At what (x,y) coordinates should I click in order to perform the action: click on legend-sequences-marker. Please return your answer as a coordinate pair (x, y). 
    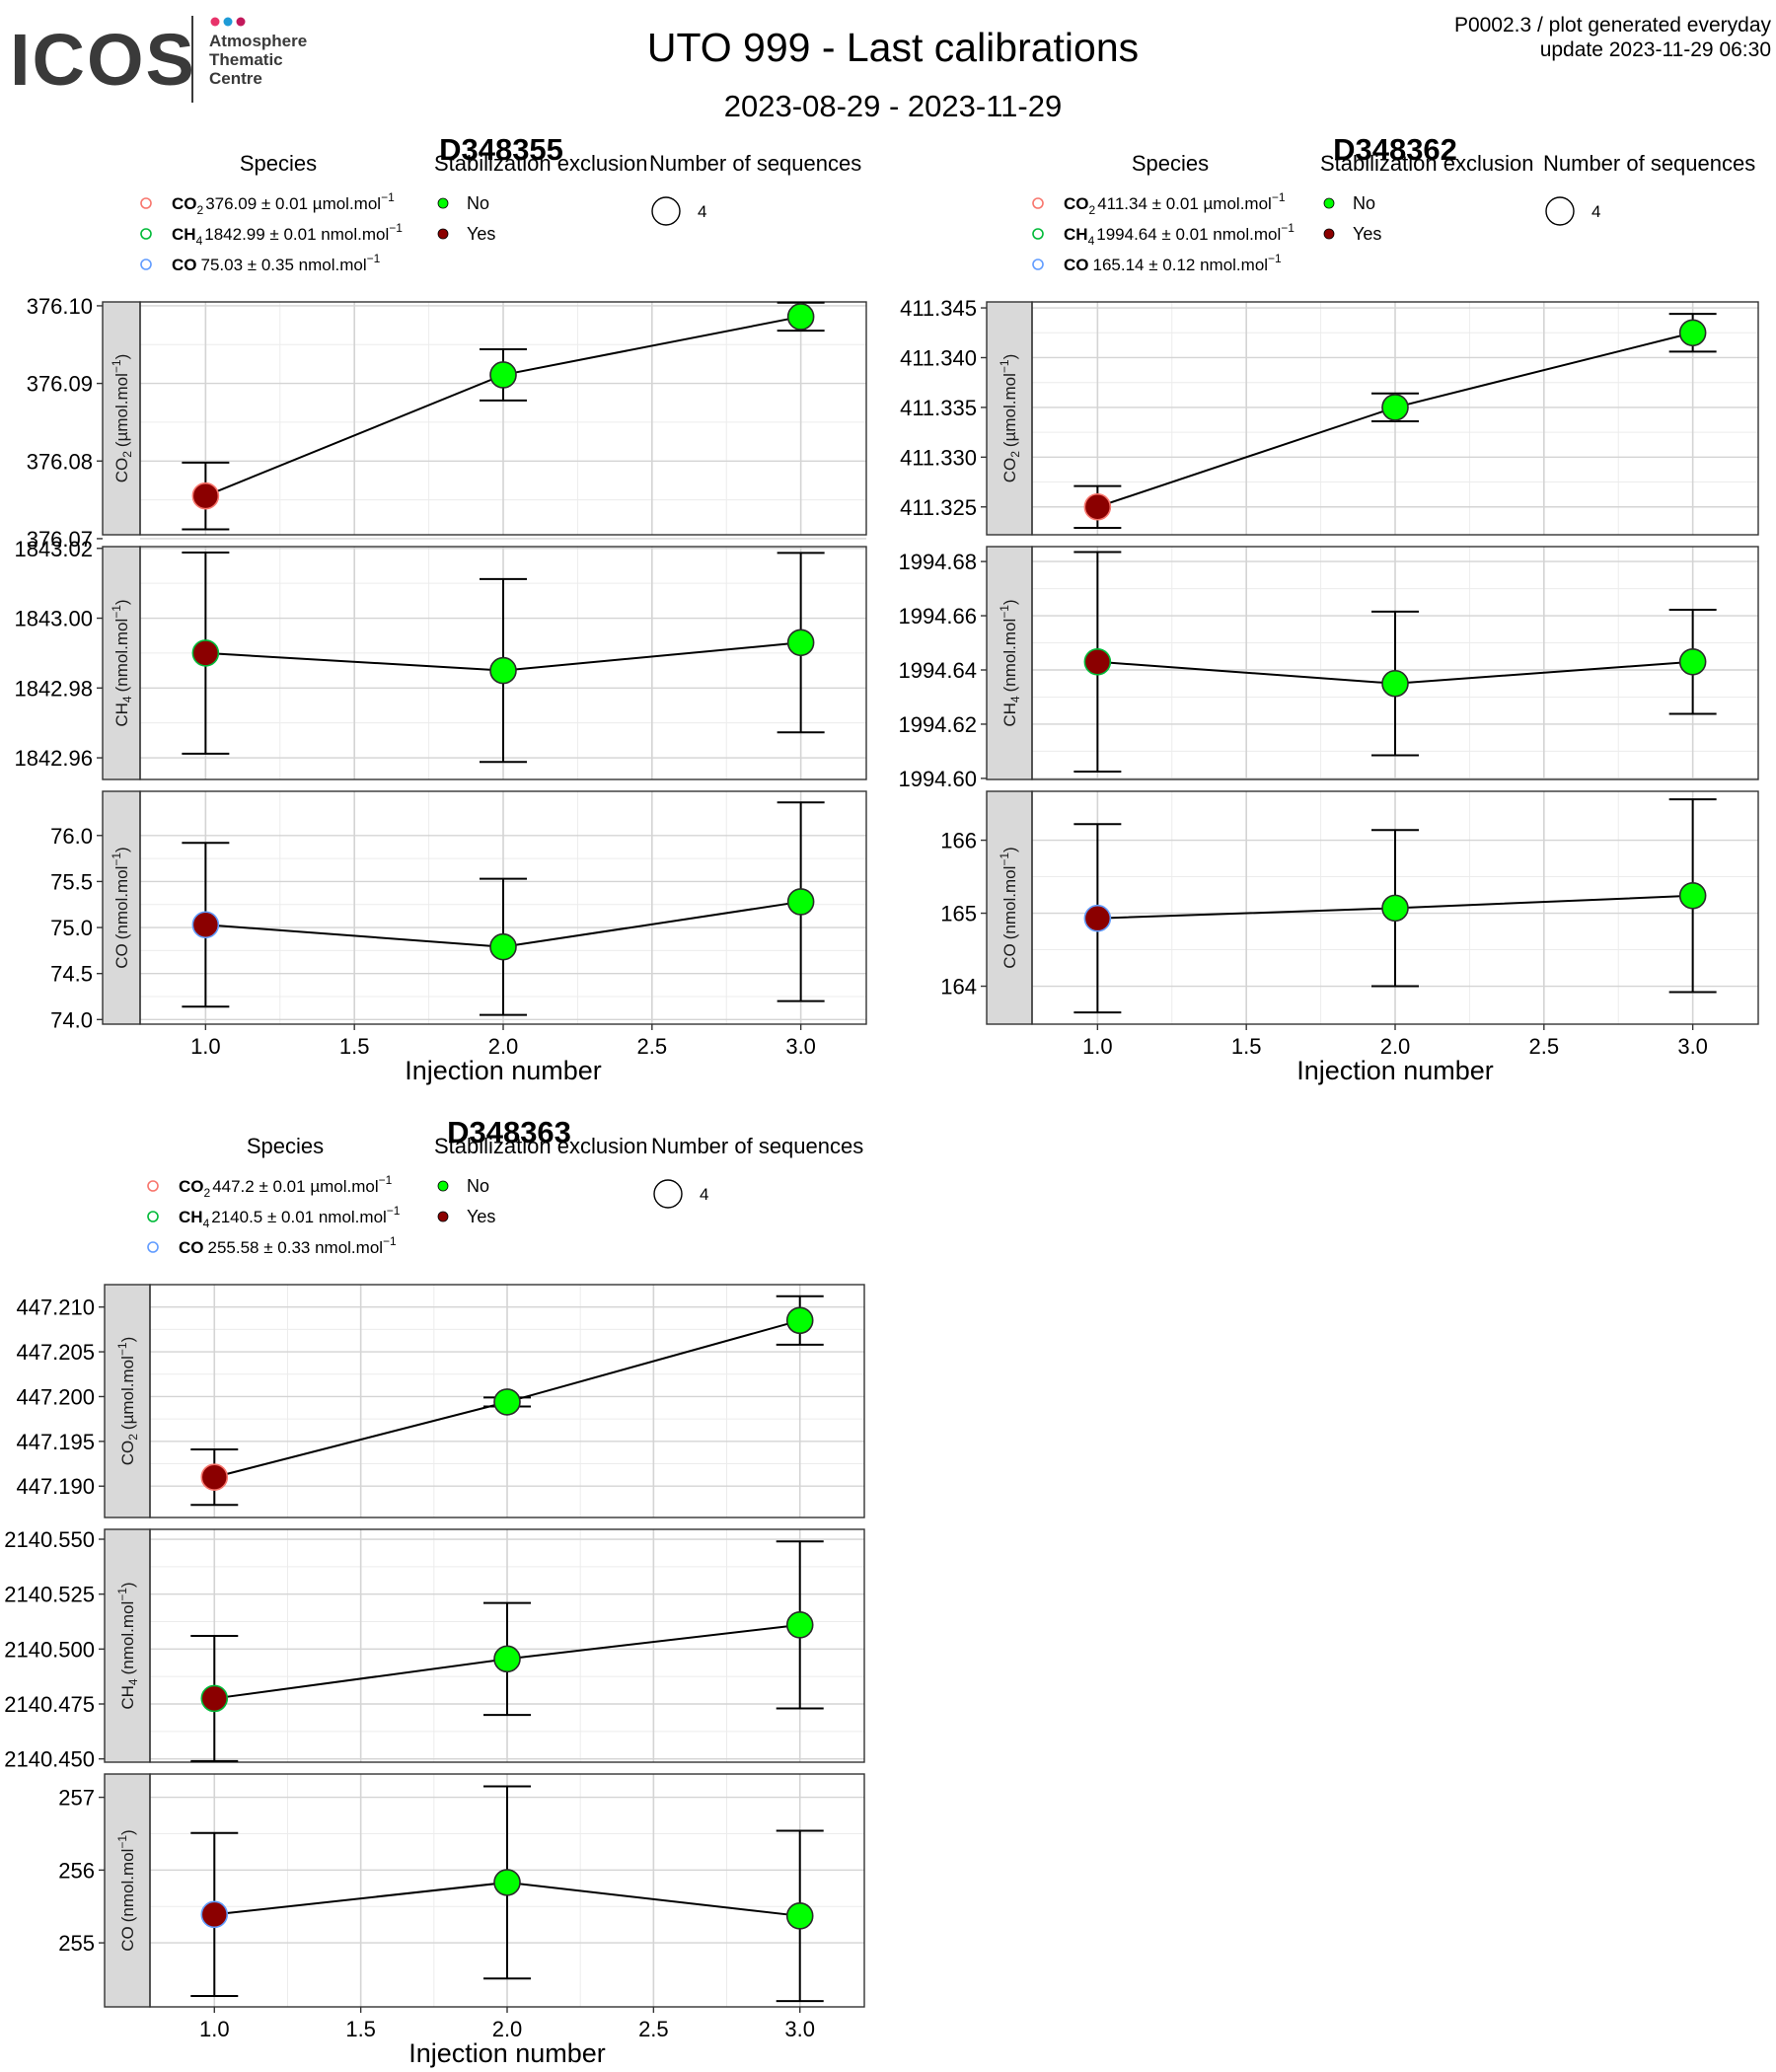
    Looking at the image, I should click on (668, 1194).